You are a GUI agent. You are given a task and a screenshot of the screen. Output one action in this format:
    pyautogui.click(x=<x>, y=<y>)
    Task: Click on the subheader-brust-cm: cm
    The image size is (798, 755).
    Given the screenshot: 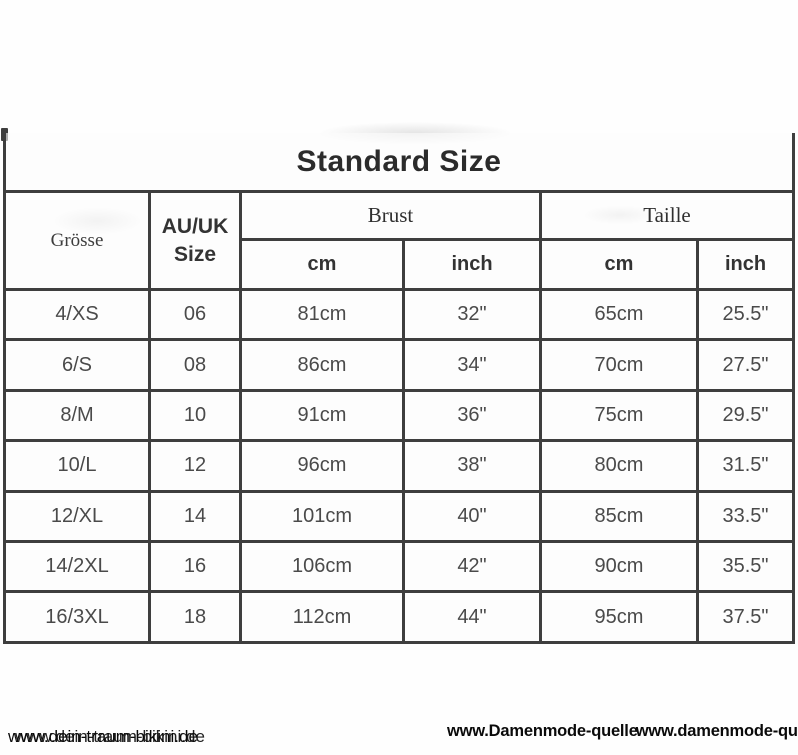 What is the action you would take?
    pyautogui.click(x=323, y=266)
    